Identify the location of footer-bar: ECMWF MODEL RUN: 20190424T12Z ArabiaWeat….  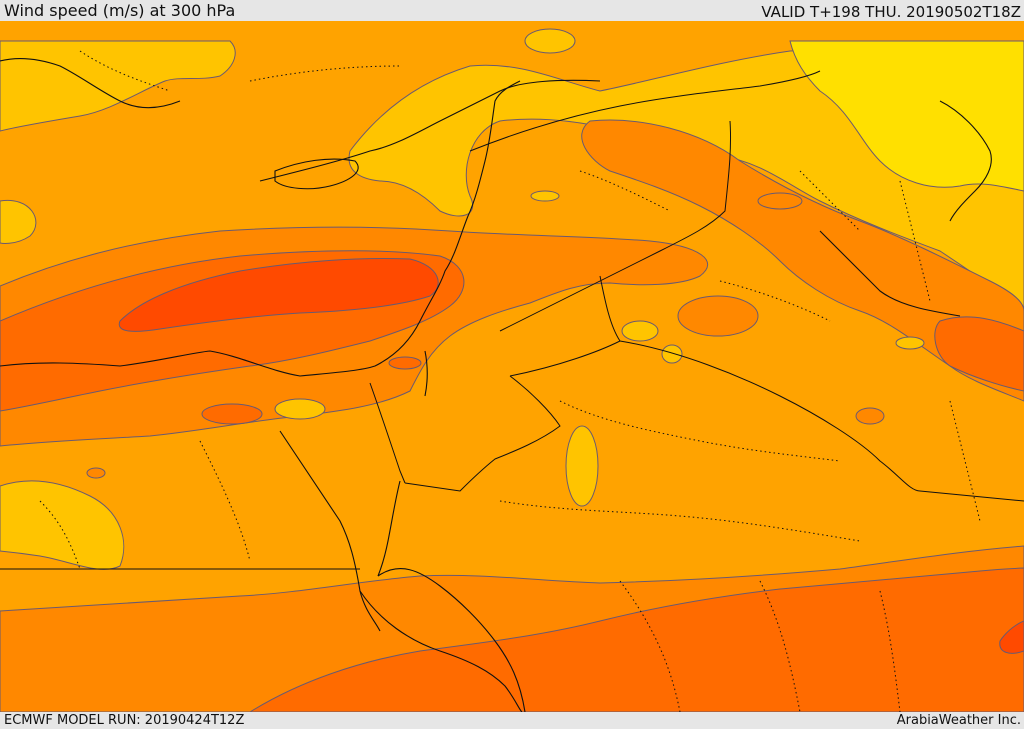
(512, 720).